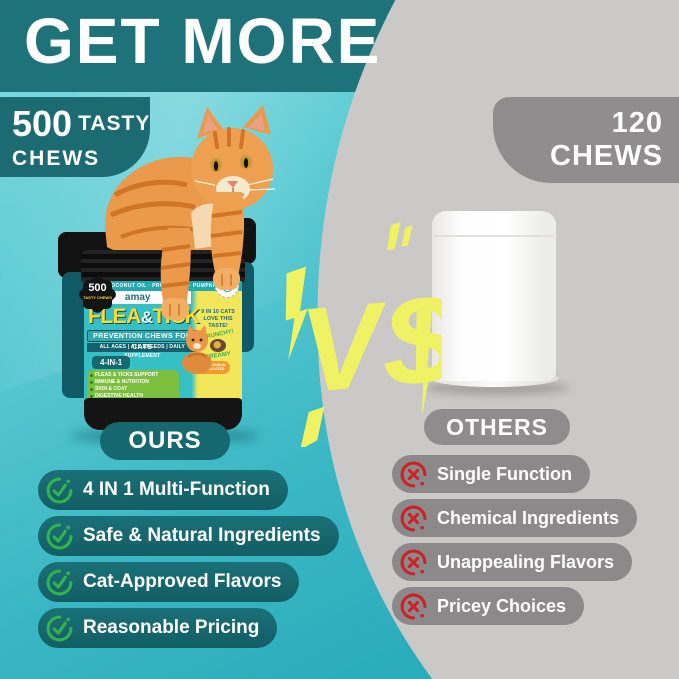 This screenshot has height=679, width=679. I want to click on ours-tag: OURS, so click(165, 441).